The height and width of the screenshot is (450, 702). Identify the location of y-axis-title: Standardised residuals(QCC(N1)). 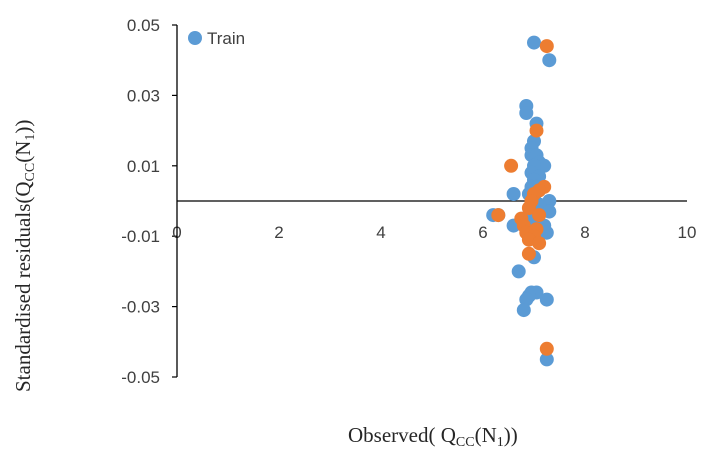
(24, 256).